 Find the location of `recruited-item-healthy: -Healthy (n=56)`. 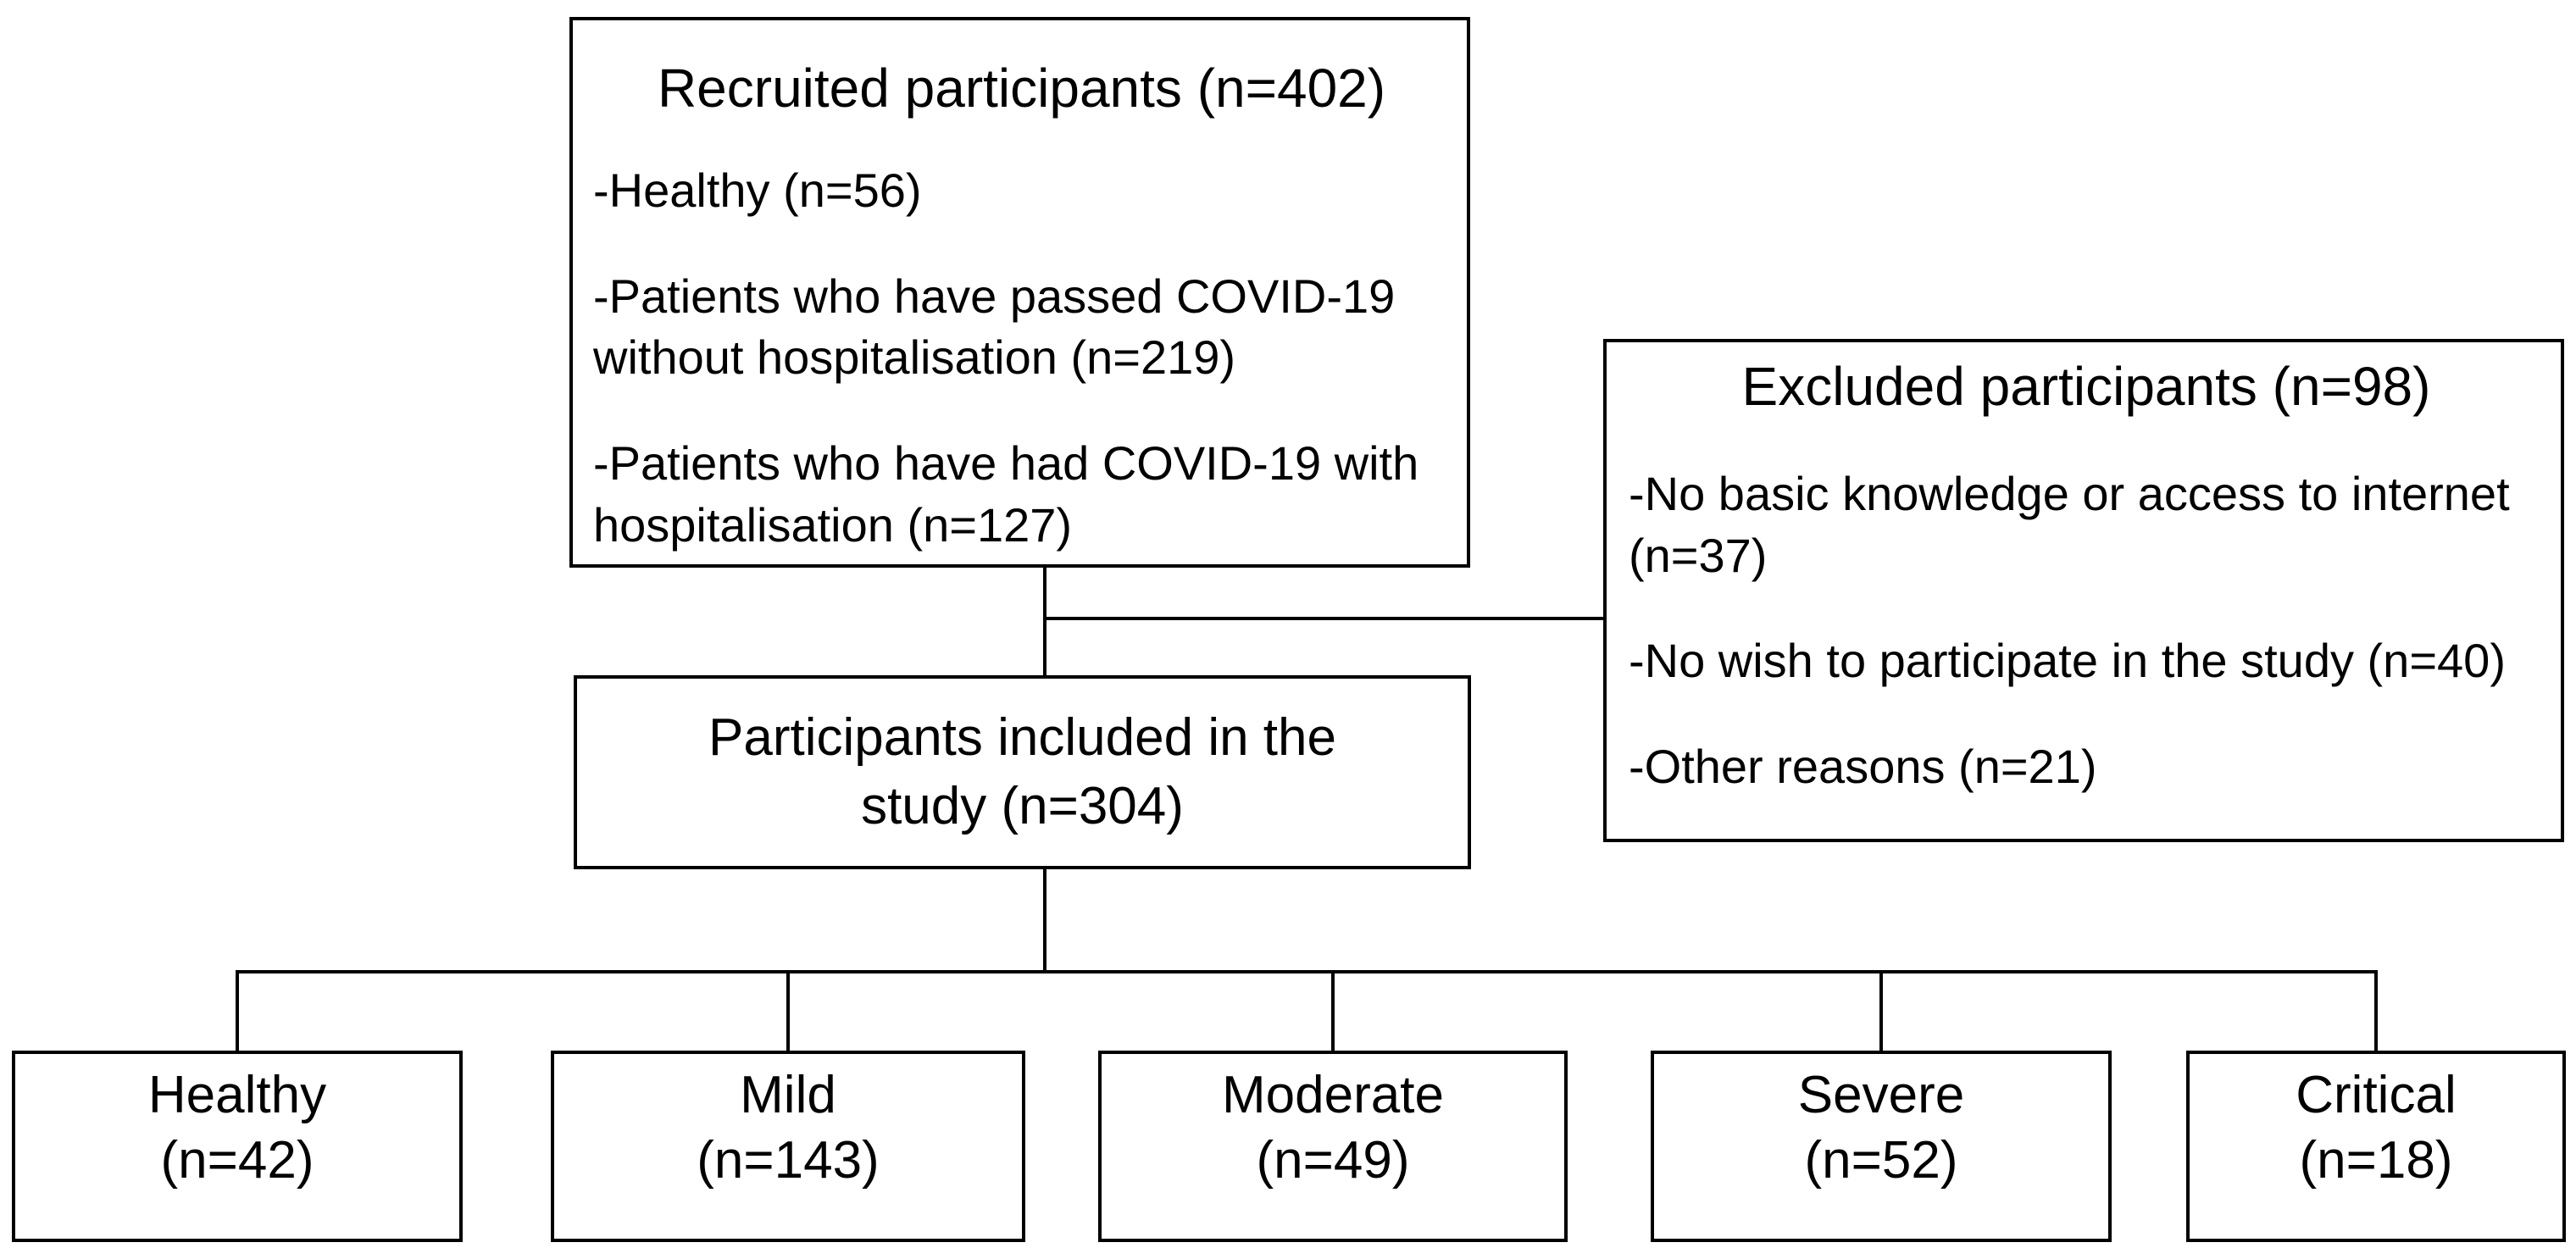

recruited-item-healthy: -Healthy (n=56) is located at coordinates (757, 190).